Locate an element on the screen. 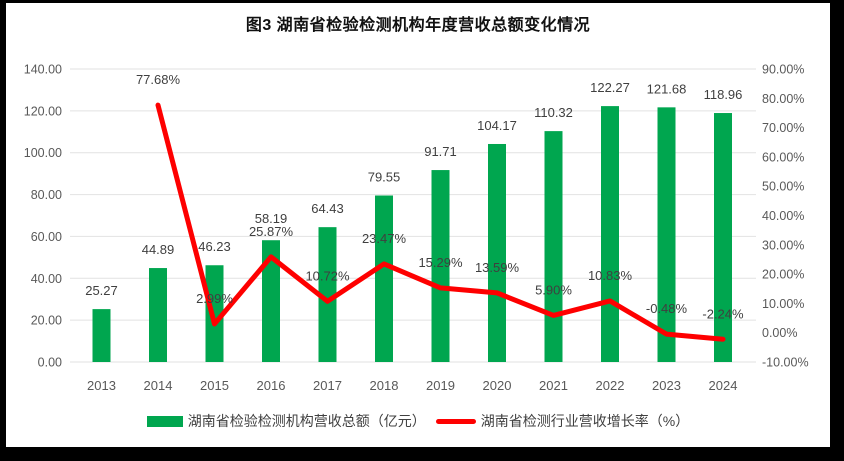  revenue-bar-2017 is located at coordinates (327, 294).